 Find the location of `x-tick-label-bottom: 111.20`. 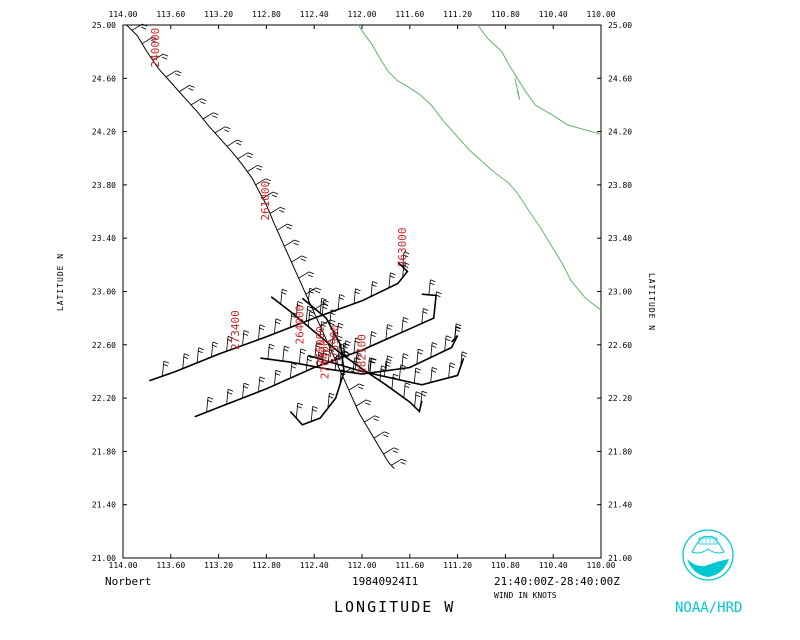

x-tick-label-bottom: 111.20 is located at coordinates (457, 565).